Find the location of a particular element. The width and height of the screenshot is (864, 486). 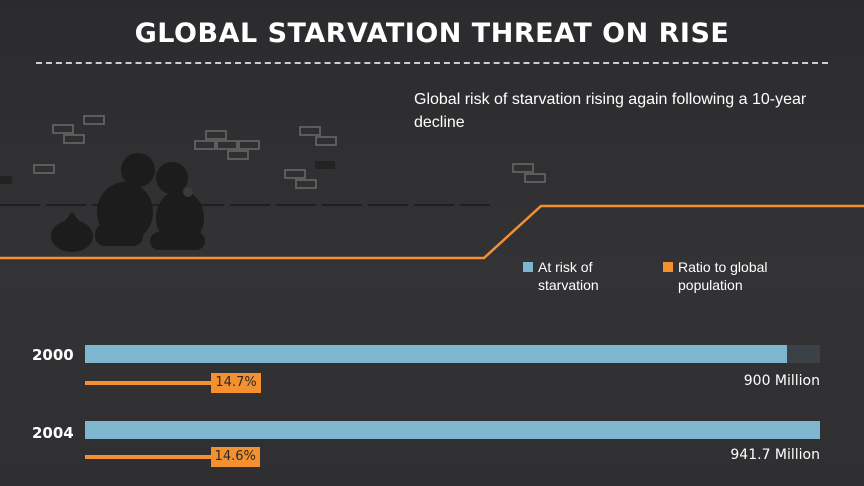

rising-trend-line is located at coordinates (432, 232).